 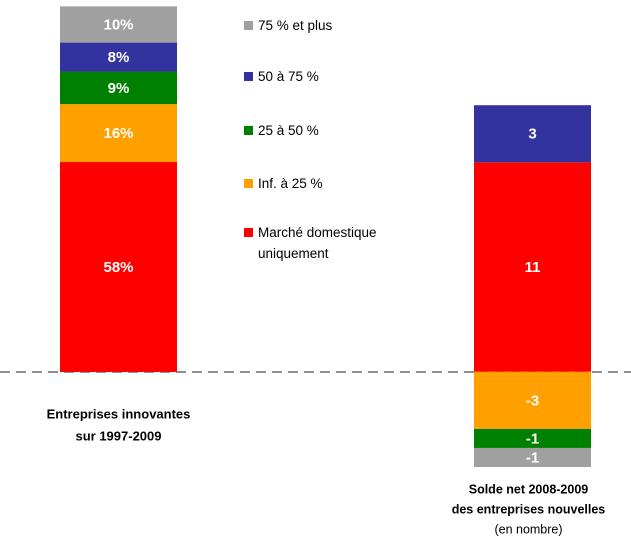 I want to click on legend-label: 75 % et plus, so click(x=295, y=25).